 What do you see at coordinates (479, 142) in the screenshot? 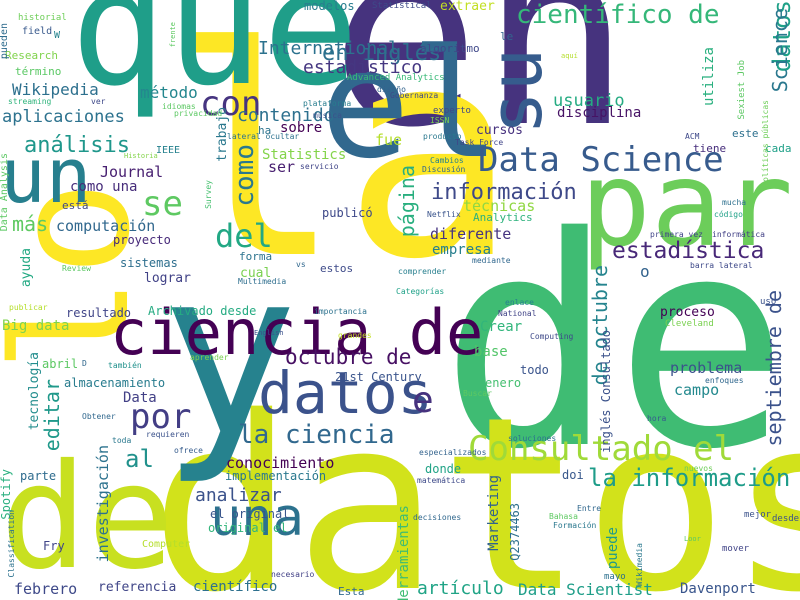
I see `word-cloud-term: Task Force` at bounding box center [479, 142].